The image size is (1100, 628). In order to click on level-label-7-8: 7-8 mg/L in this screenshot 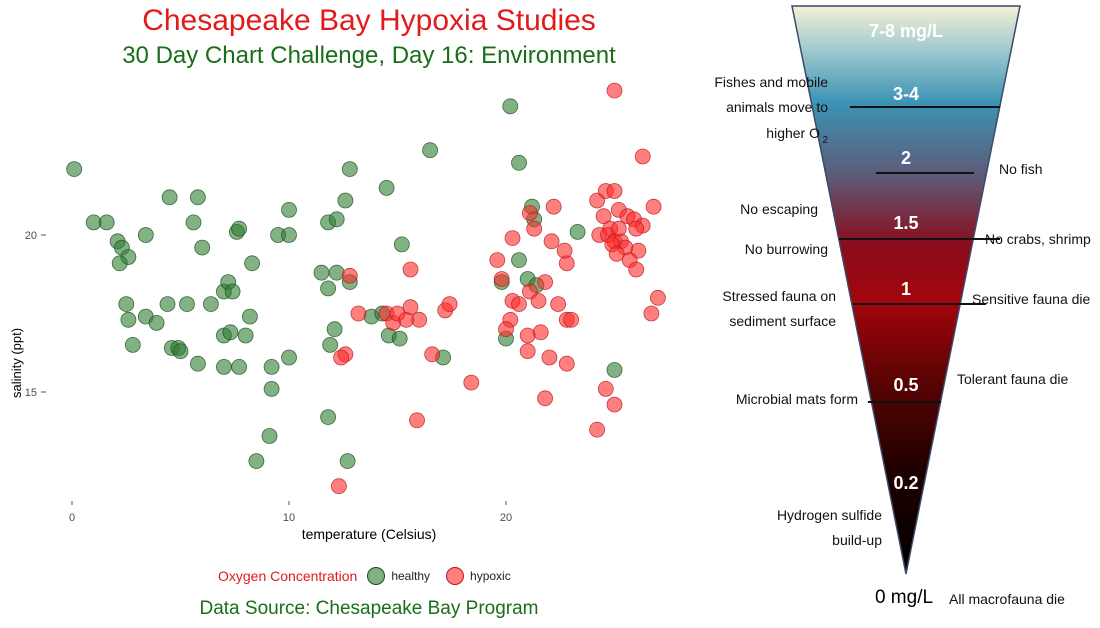, I will do `click(906, 31)`.